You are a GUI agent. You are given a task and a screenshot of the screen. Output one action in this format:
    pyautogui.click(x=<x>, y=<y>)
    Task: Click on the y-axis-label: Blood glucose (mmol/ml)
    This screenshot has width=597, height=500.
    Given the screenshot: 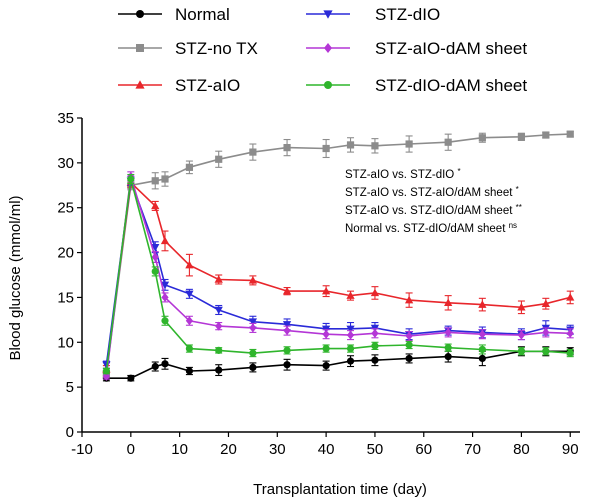 What is the action you would take?
    pyautogui.click(x=15, y=277)
    